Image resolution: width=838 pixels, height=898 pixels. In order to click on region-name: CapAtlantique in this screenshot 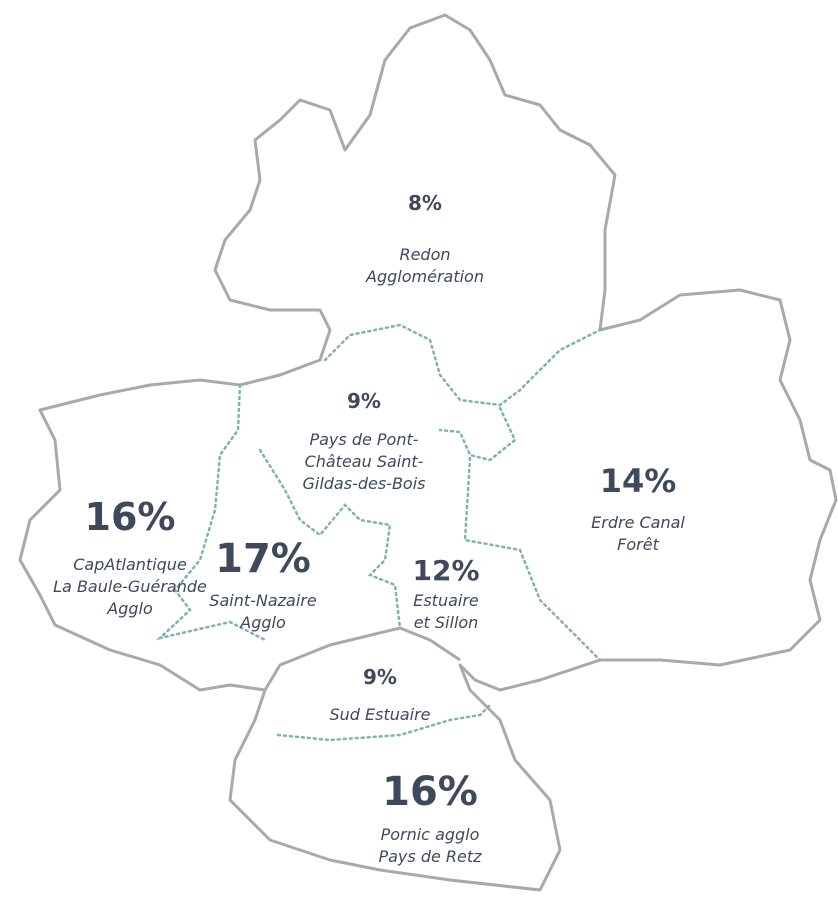, I will do `click(130, 564)`.